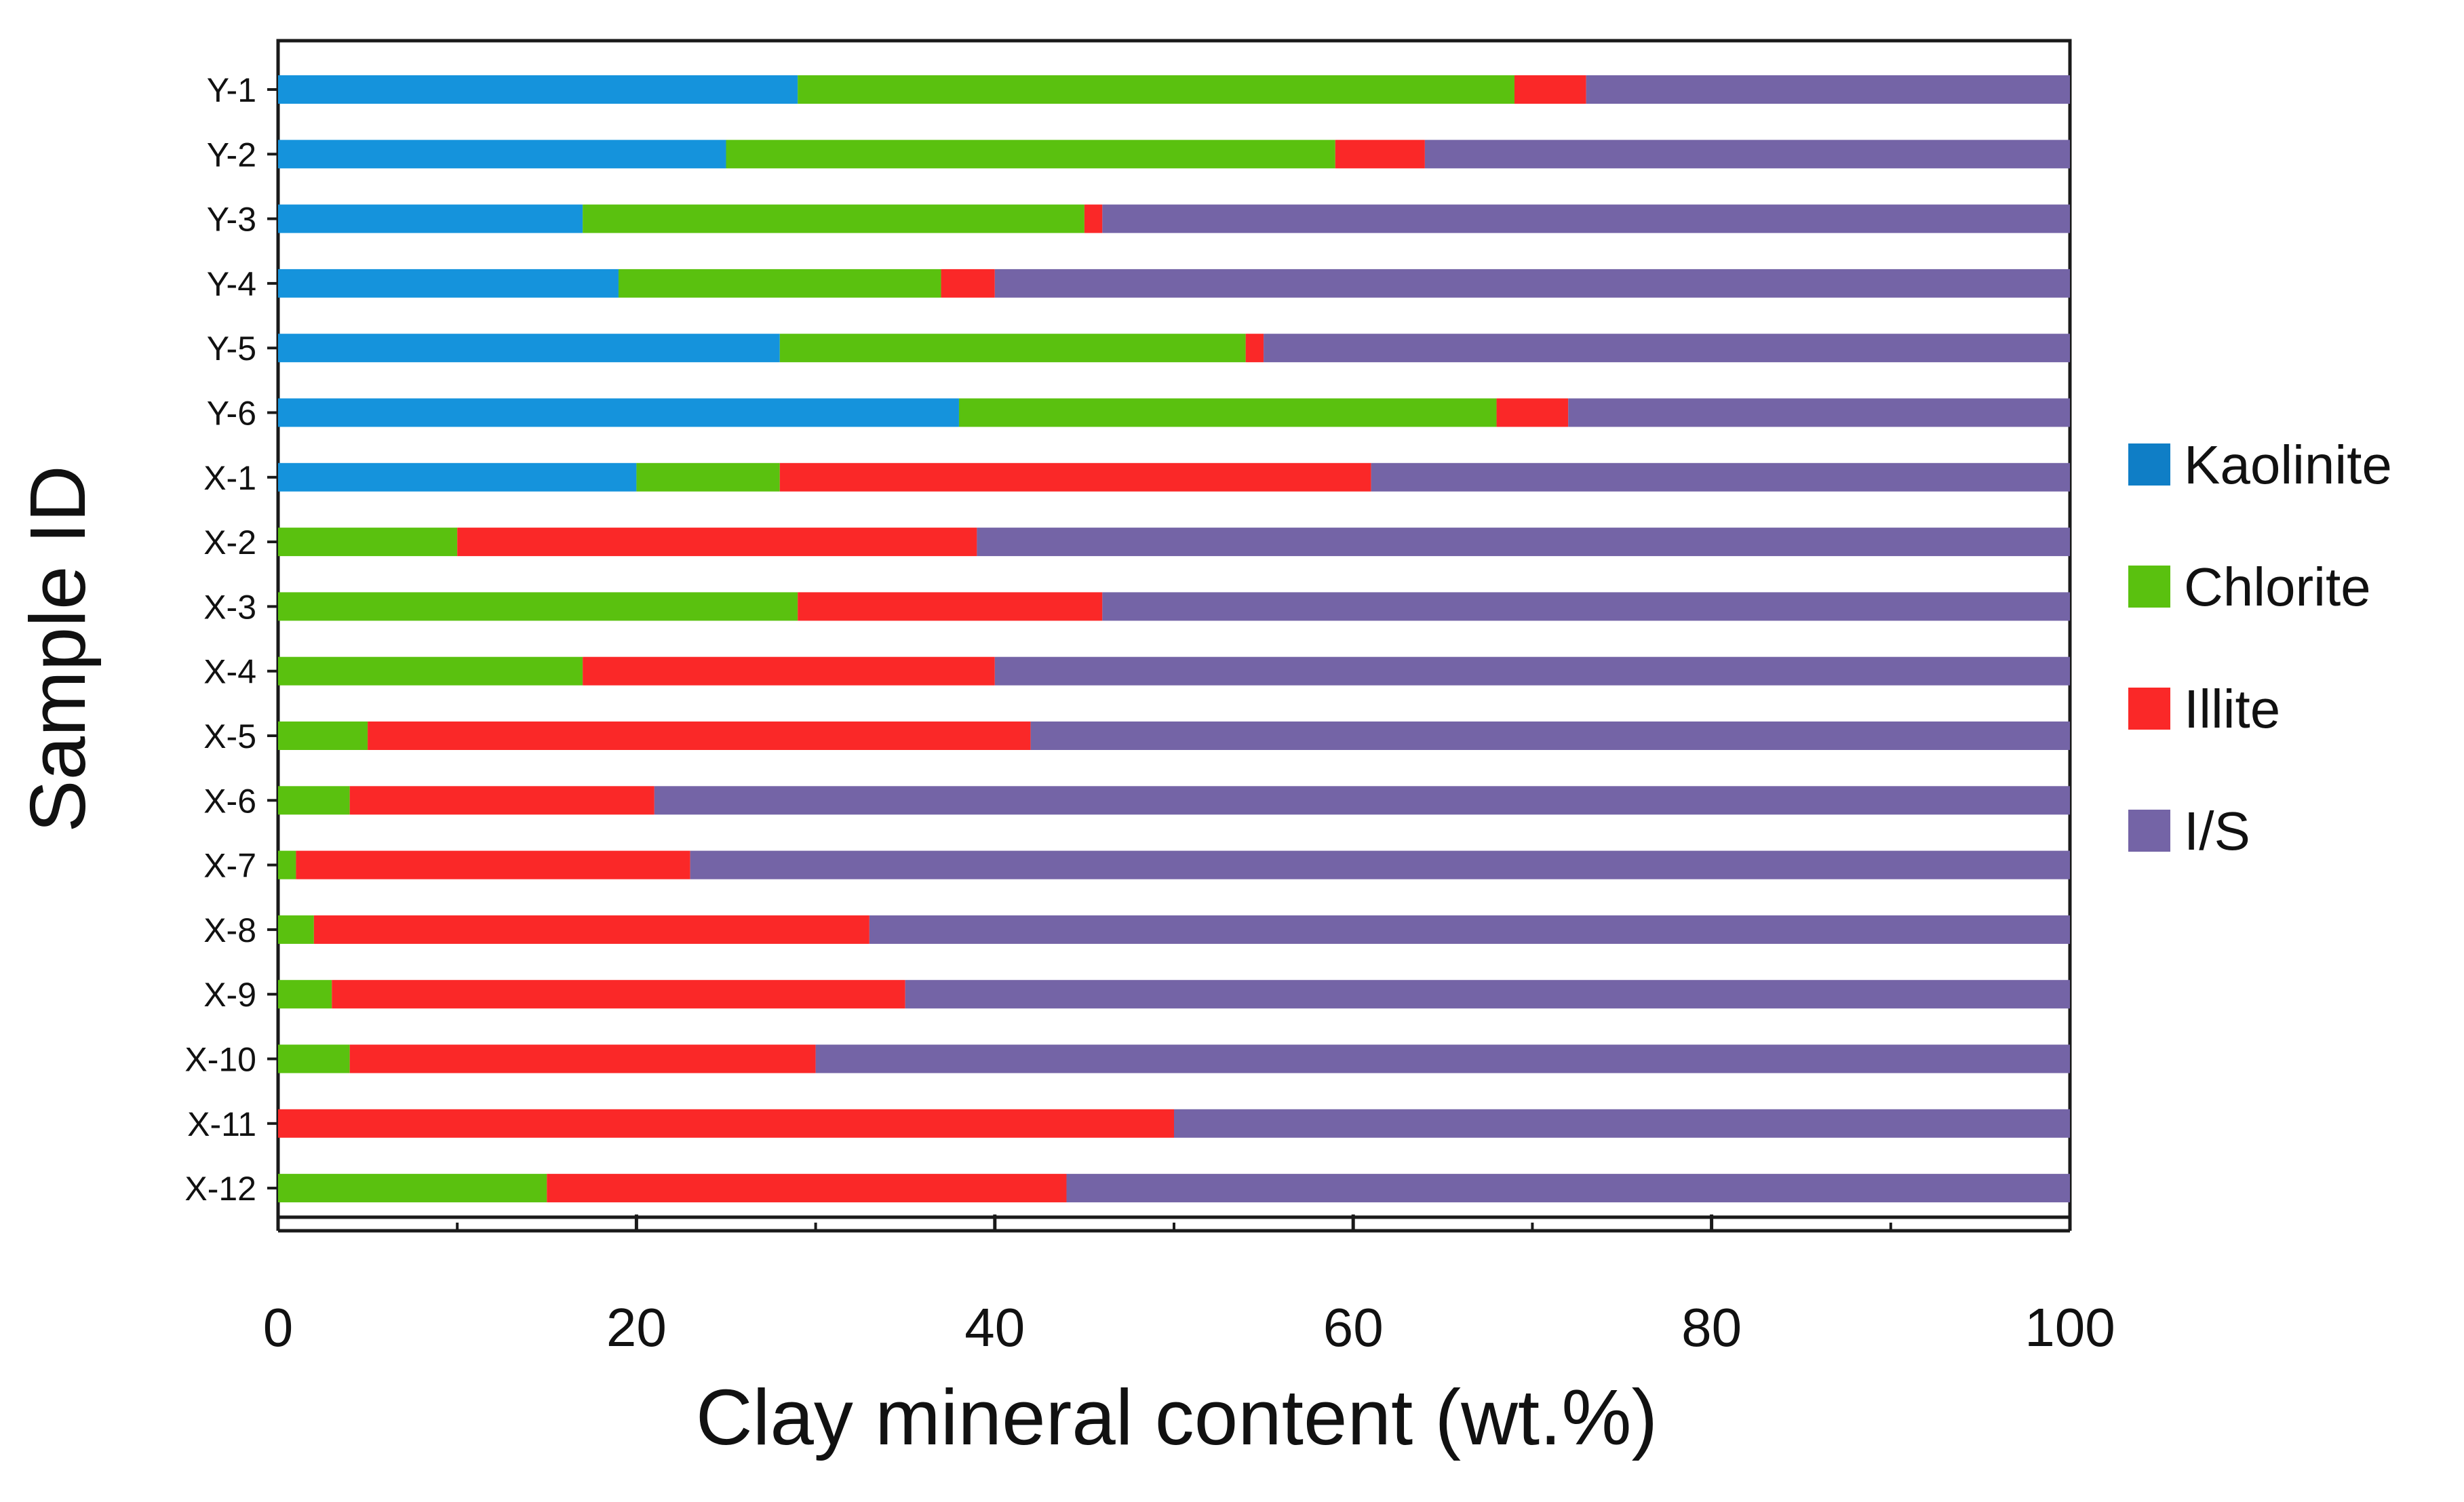 Image resolution: width=2464 pixels, height=1502 pixels. Describe the element at coordinates (2260, 648) in the screenshot. I see `legend: Kaolinite Chlorite Illite I/S` at that location.